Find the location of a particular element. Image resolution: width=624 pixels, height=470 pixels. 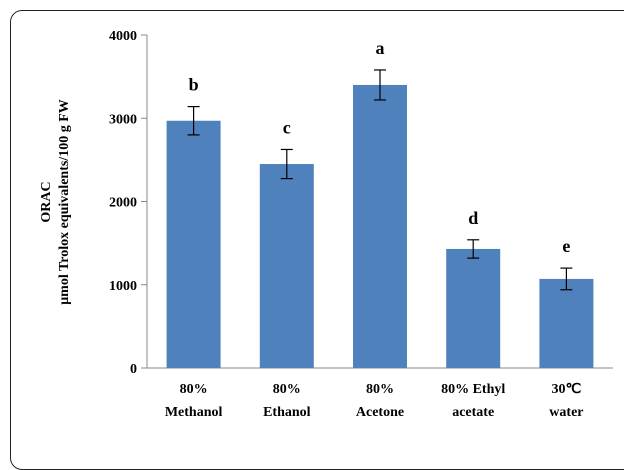

significance-label: e is located at coordinates (566, 246).